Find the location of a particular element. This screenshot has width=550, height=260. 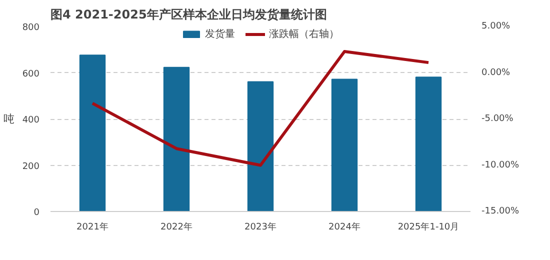

y-tick-label: 400 is located at coordinates (31, 121).